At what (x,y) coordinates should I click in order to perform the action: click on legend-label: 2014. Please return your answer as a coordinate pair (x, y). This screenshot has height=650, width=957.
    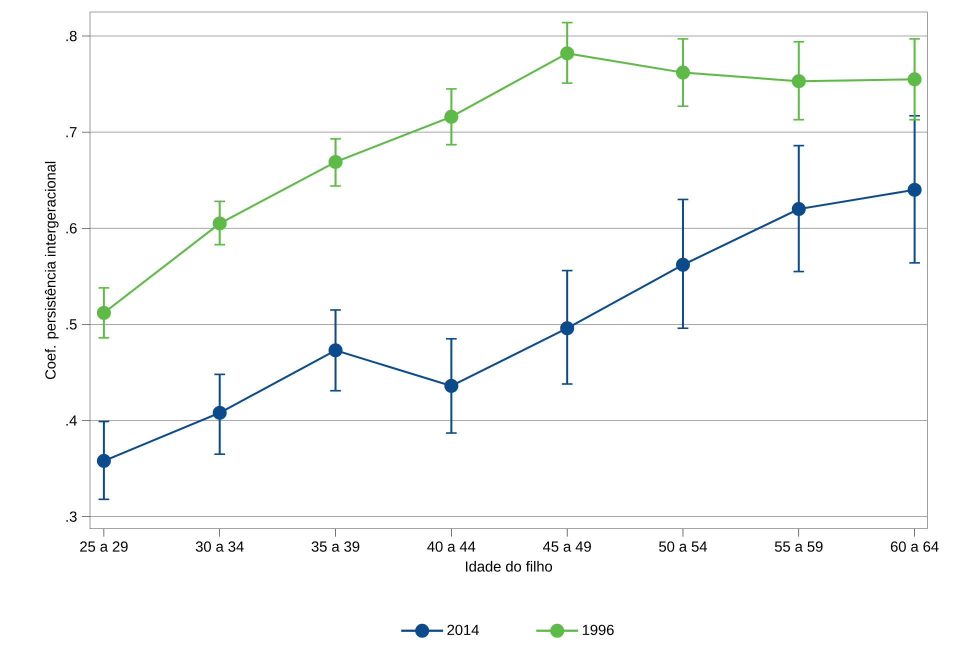
    Looking at the image, I should click on (463, 630).